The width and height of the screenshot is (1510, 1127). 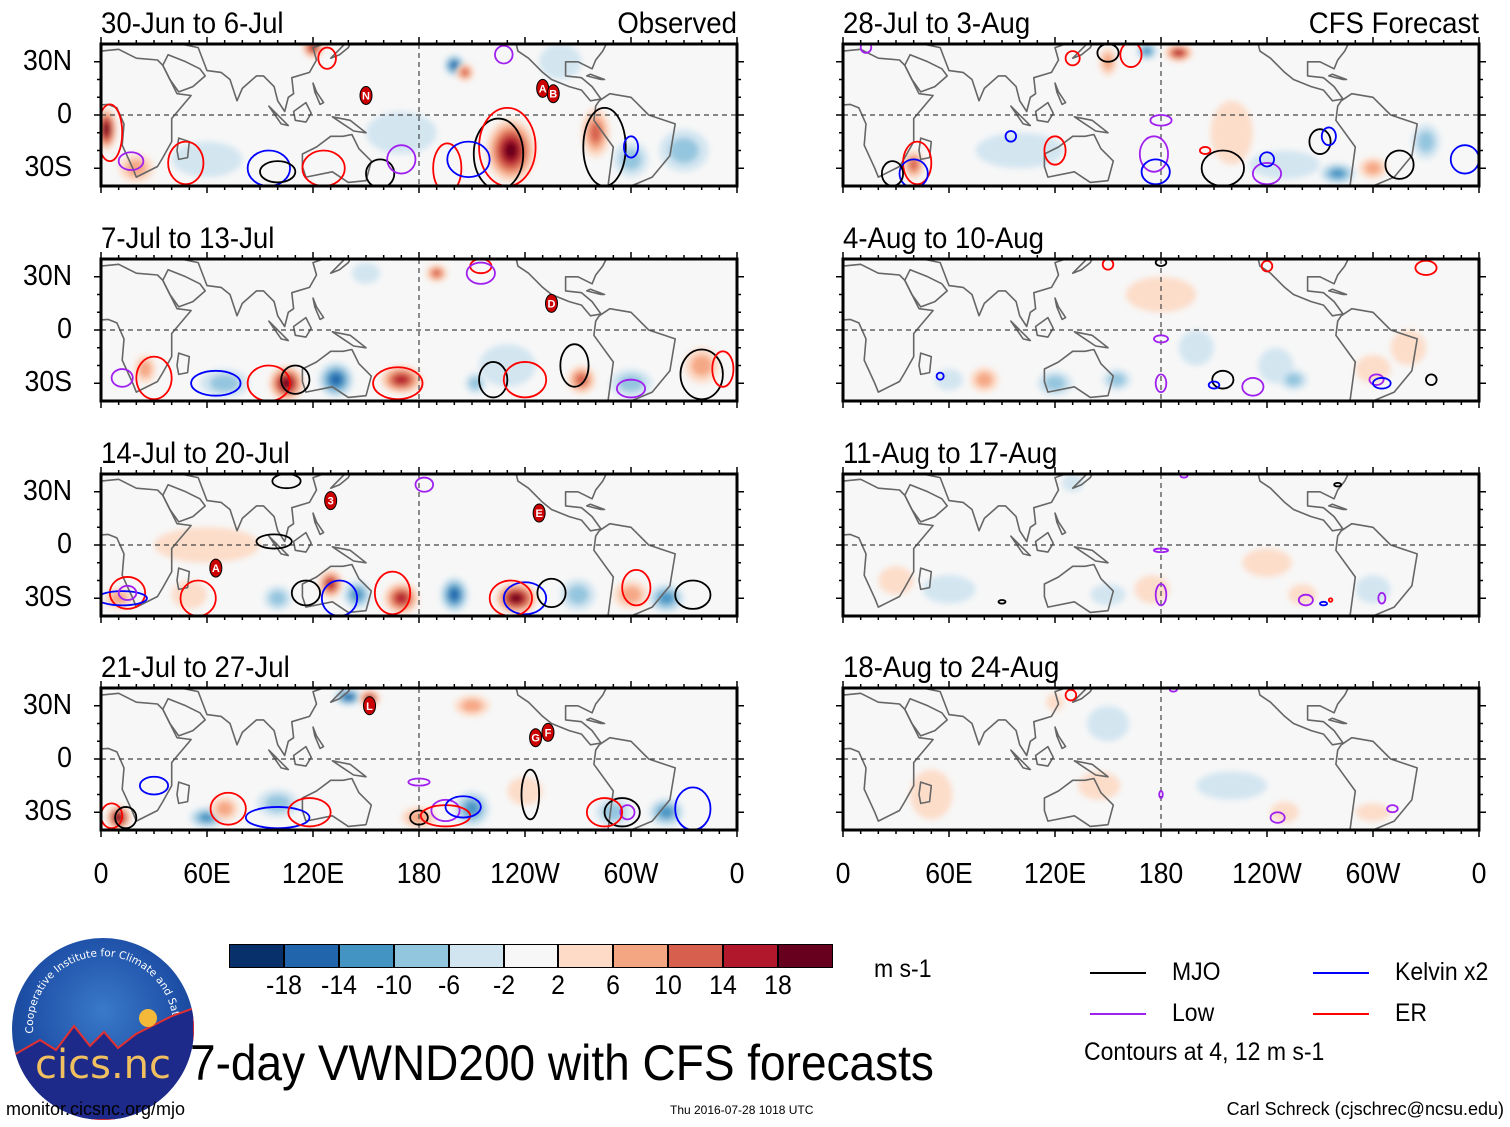 What do you see at coordinates (635, 783) in the screenshot?
I see `coastline-samerica` at bounding box center [635, 783].